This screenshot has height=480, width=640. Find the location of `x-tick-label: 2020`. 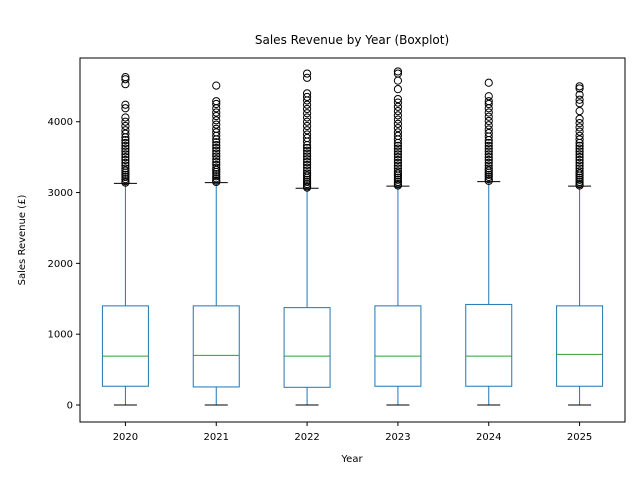

x-tick-label: 2020 is located at coordinates (125, 437).